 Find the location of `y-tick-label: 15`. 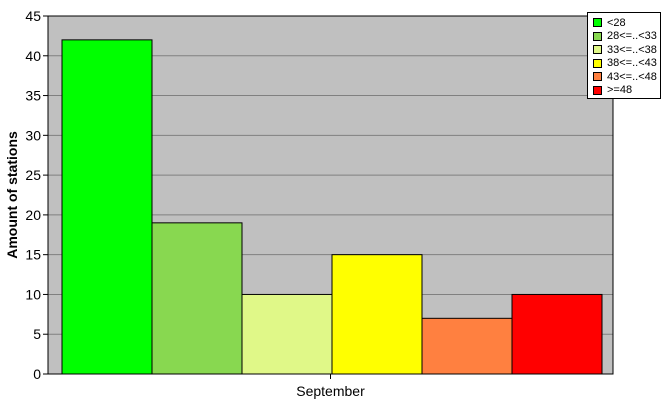

y-tick-label: 15 is located at coordinates (33, 255).